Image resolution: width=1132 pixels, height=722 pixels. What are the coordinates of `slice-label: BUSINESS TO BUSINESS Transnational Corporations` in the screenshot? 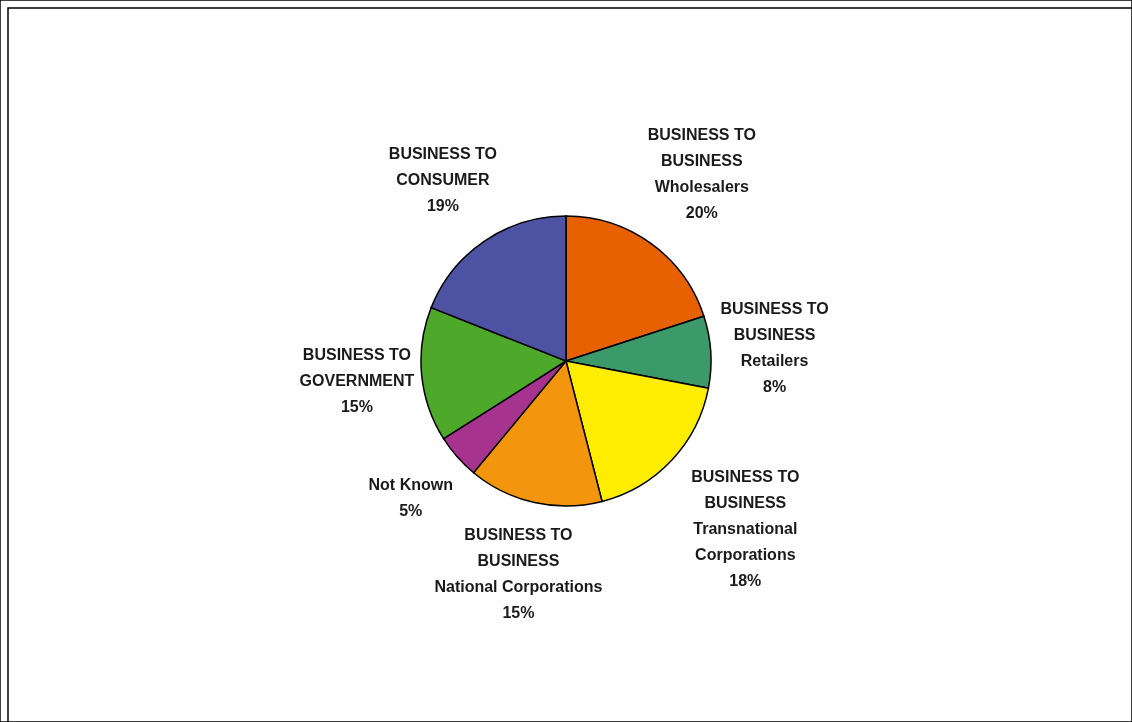 It's located at (745, 516).